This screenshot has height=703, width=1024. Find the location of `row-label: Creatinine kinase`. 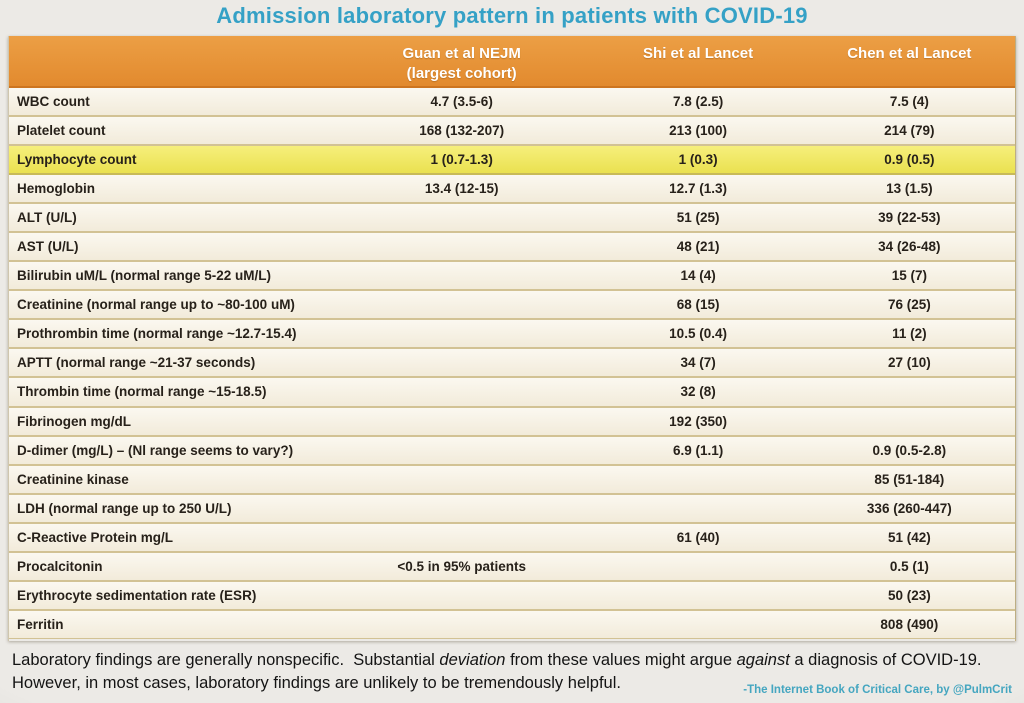

row-label: Creatinine kinase is located at coordinates (73, 479).